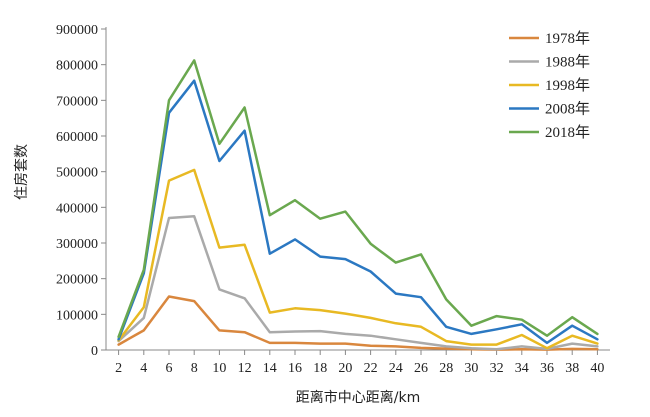  Describe the element at coordinates (245, 368) in the screenshot. I see `x-tick-label: 12` at that location.